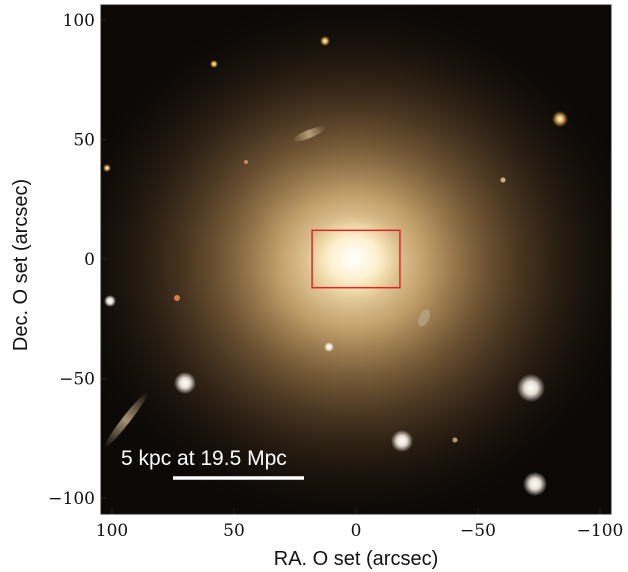 The height and width of the screenshot is (572, 628). What do you see at coordinates (89, 260) in the screenshot?
I see `y-tick-label: 0` at bounding box center [89, 260].